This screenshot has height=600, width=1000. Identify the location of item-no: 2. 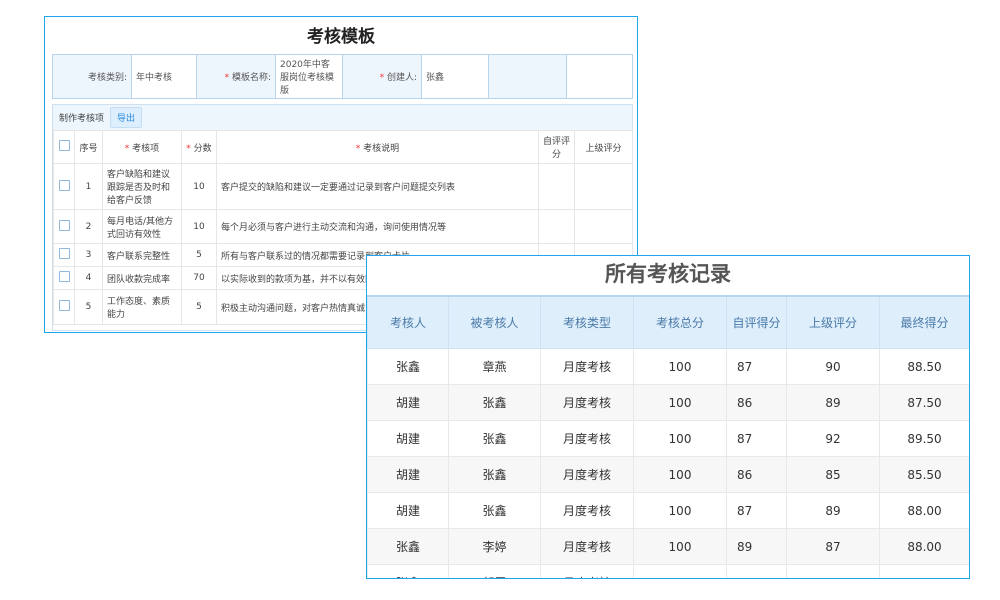
(88, 226).